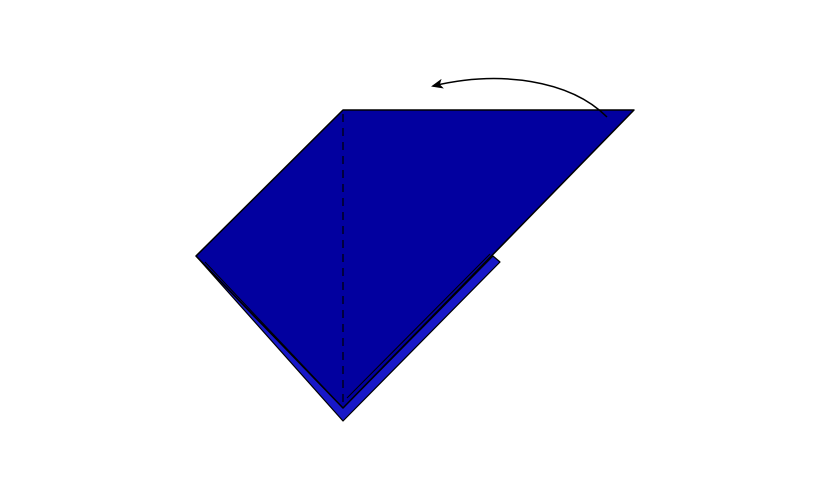  What do you see at coordinates (519, 97) in the screenshot?
I see `fold-arrow` at bounding box center [519, 97].